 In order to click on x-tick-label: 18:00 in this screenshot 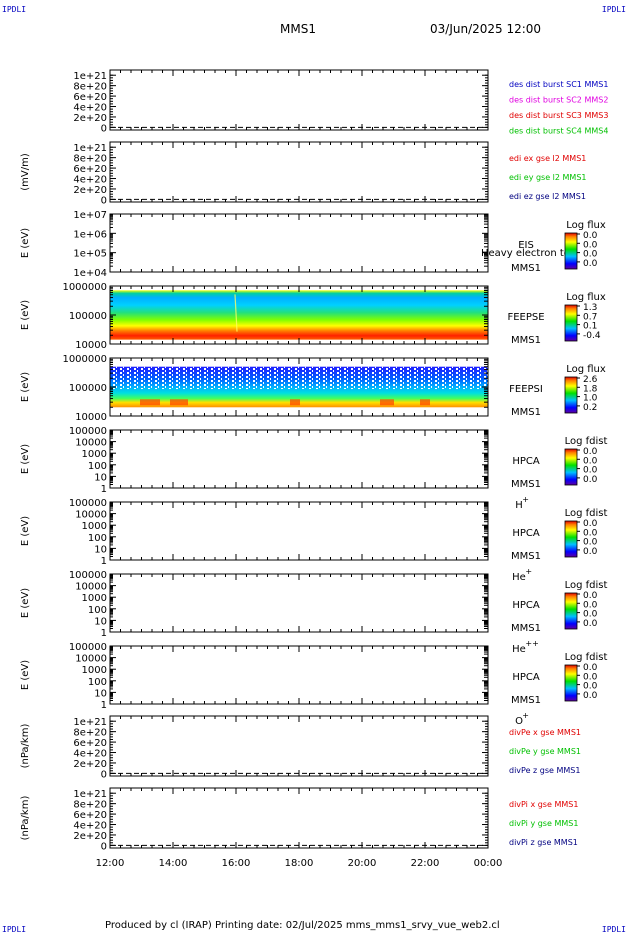, I will do `click(299, 863)`.